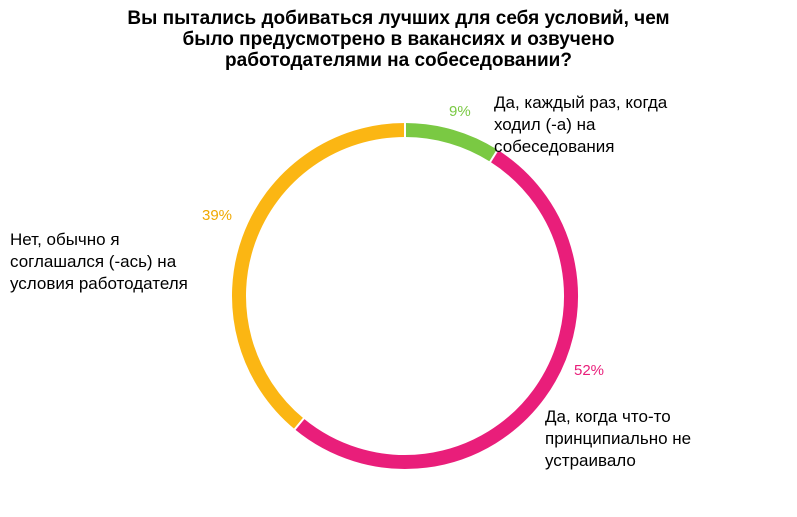 This screenshot has height=517, width=797. I want to click on pct-label-slice-1: 9%, so click(460, 111).